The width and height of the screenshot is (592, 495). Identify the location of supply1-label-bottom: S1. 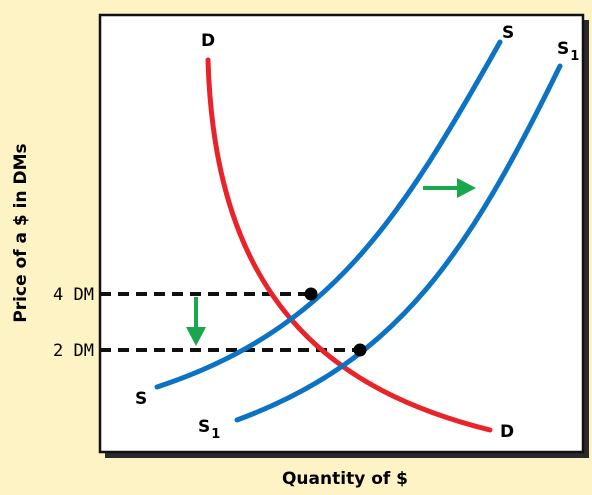
(209, 429).